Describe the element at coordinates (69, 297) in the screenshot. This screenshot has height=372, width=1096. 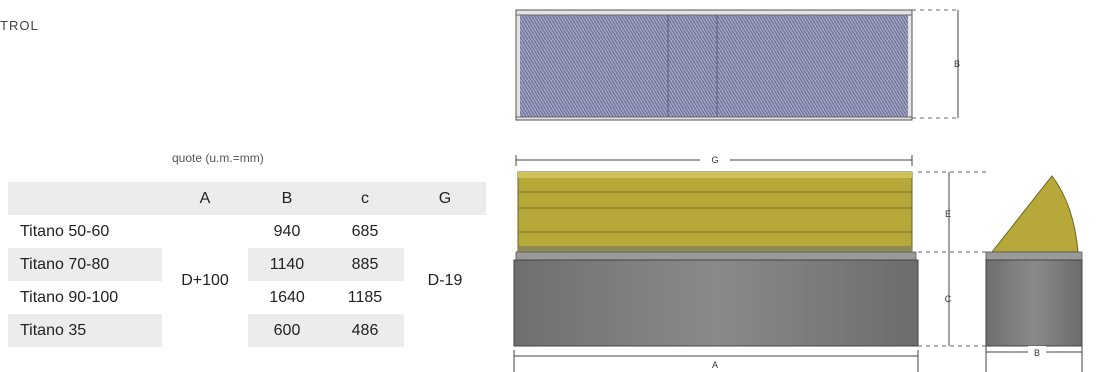
I see `row-model: Titano 90-100` at that location.